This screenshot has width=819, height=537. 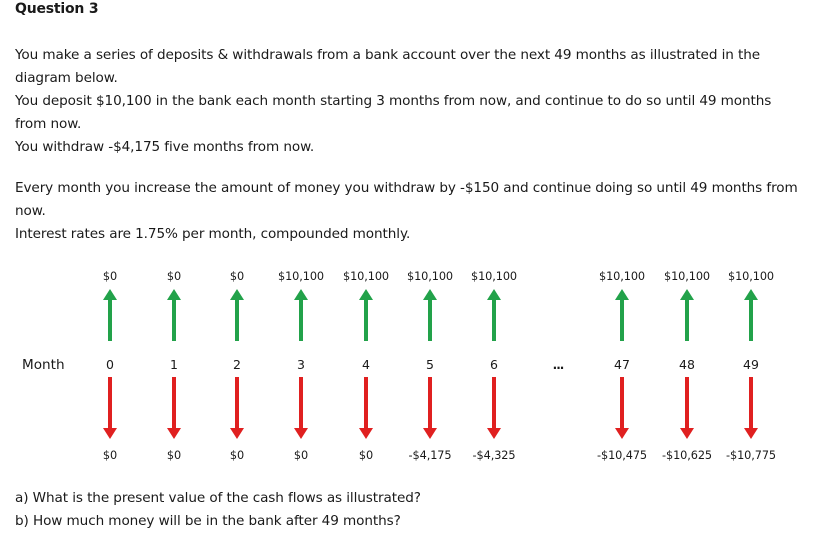 What do you see at coordinates (494, 364) in the screenshot?
I see `month-number: 6` at bounding box center [494, 364].